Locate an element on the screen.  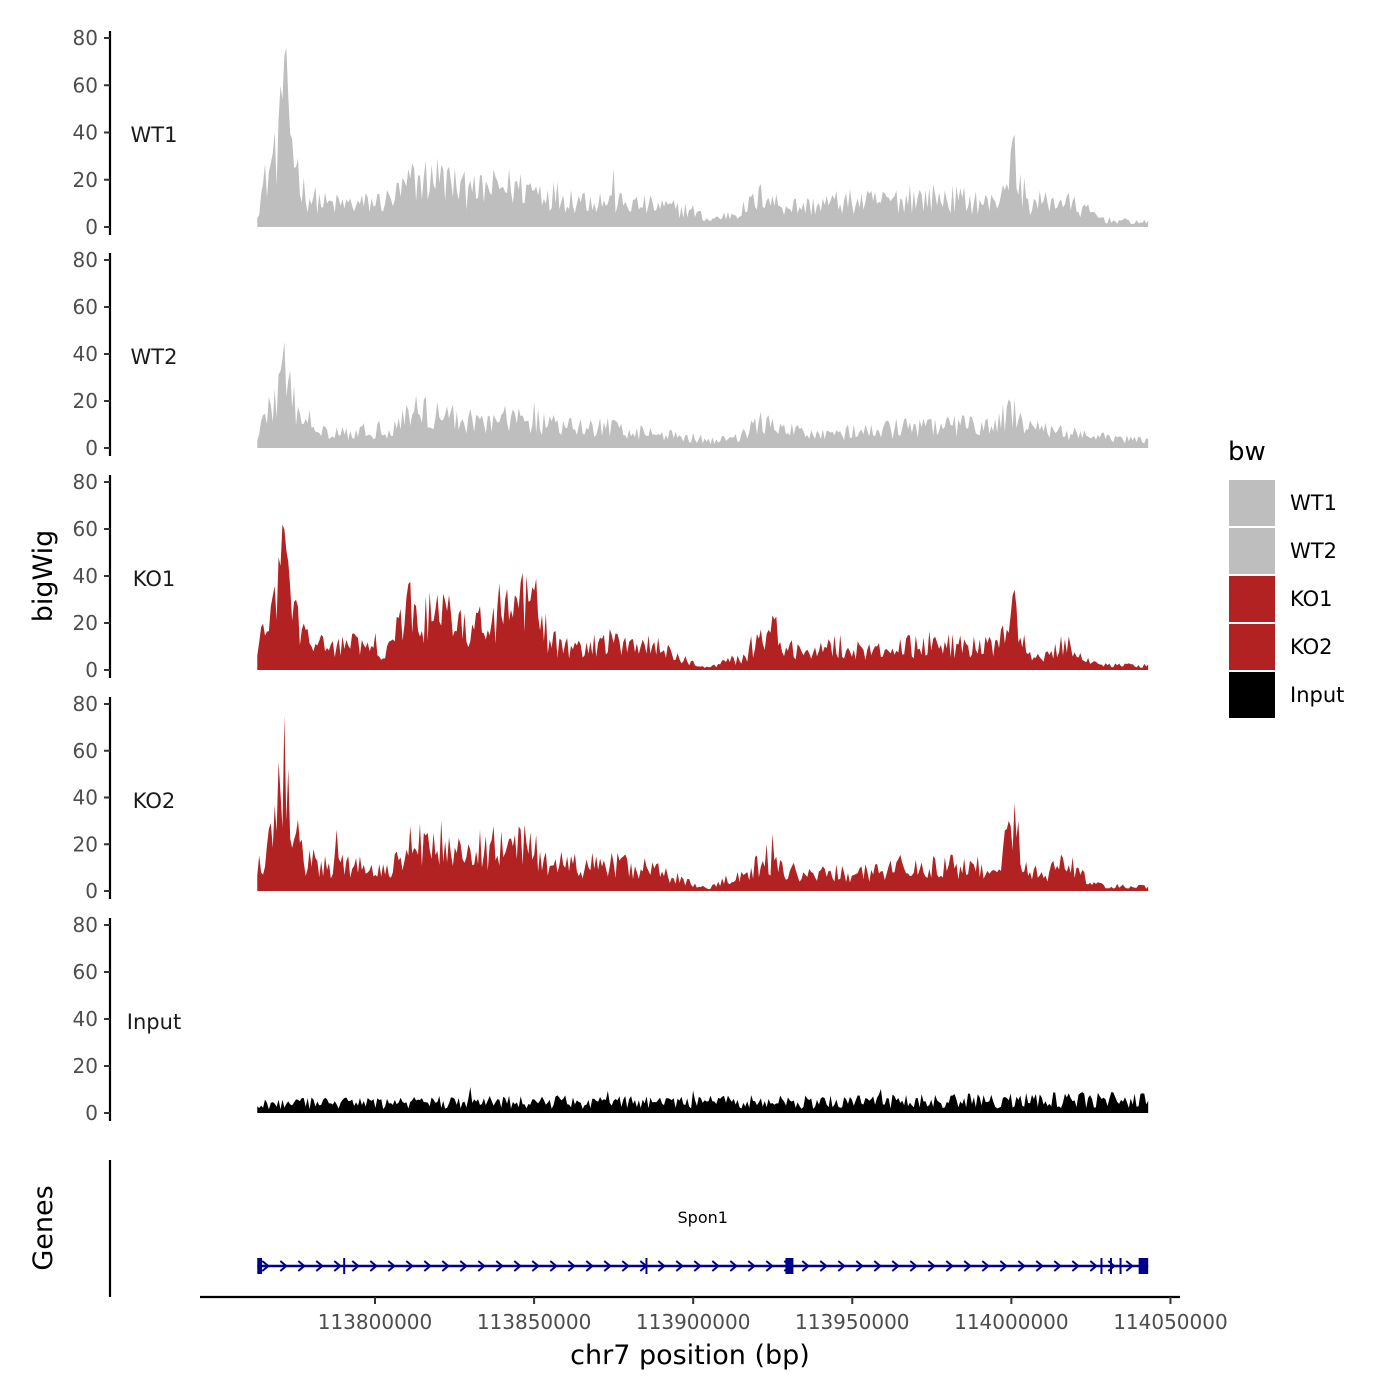
x-tick-label: 113850000 is located at coordinates (534, 1322).